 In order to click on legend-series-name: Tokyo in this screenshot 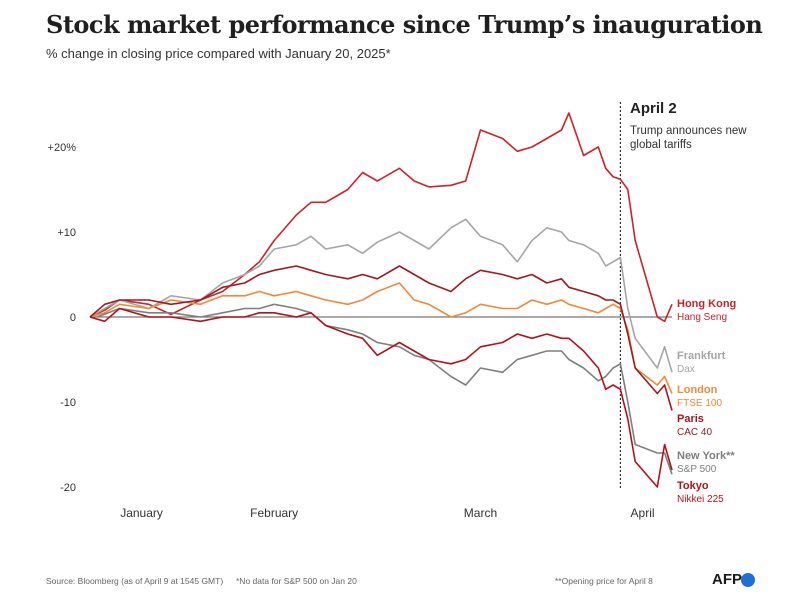, I will do `click(693, 486)`.